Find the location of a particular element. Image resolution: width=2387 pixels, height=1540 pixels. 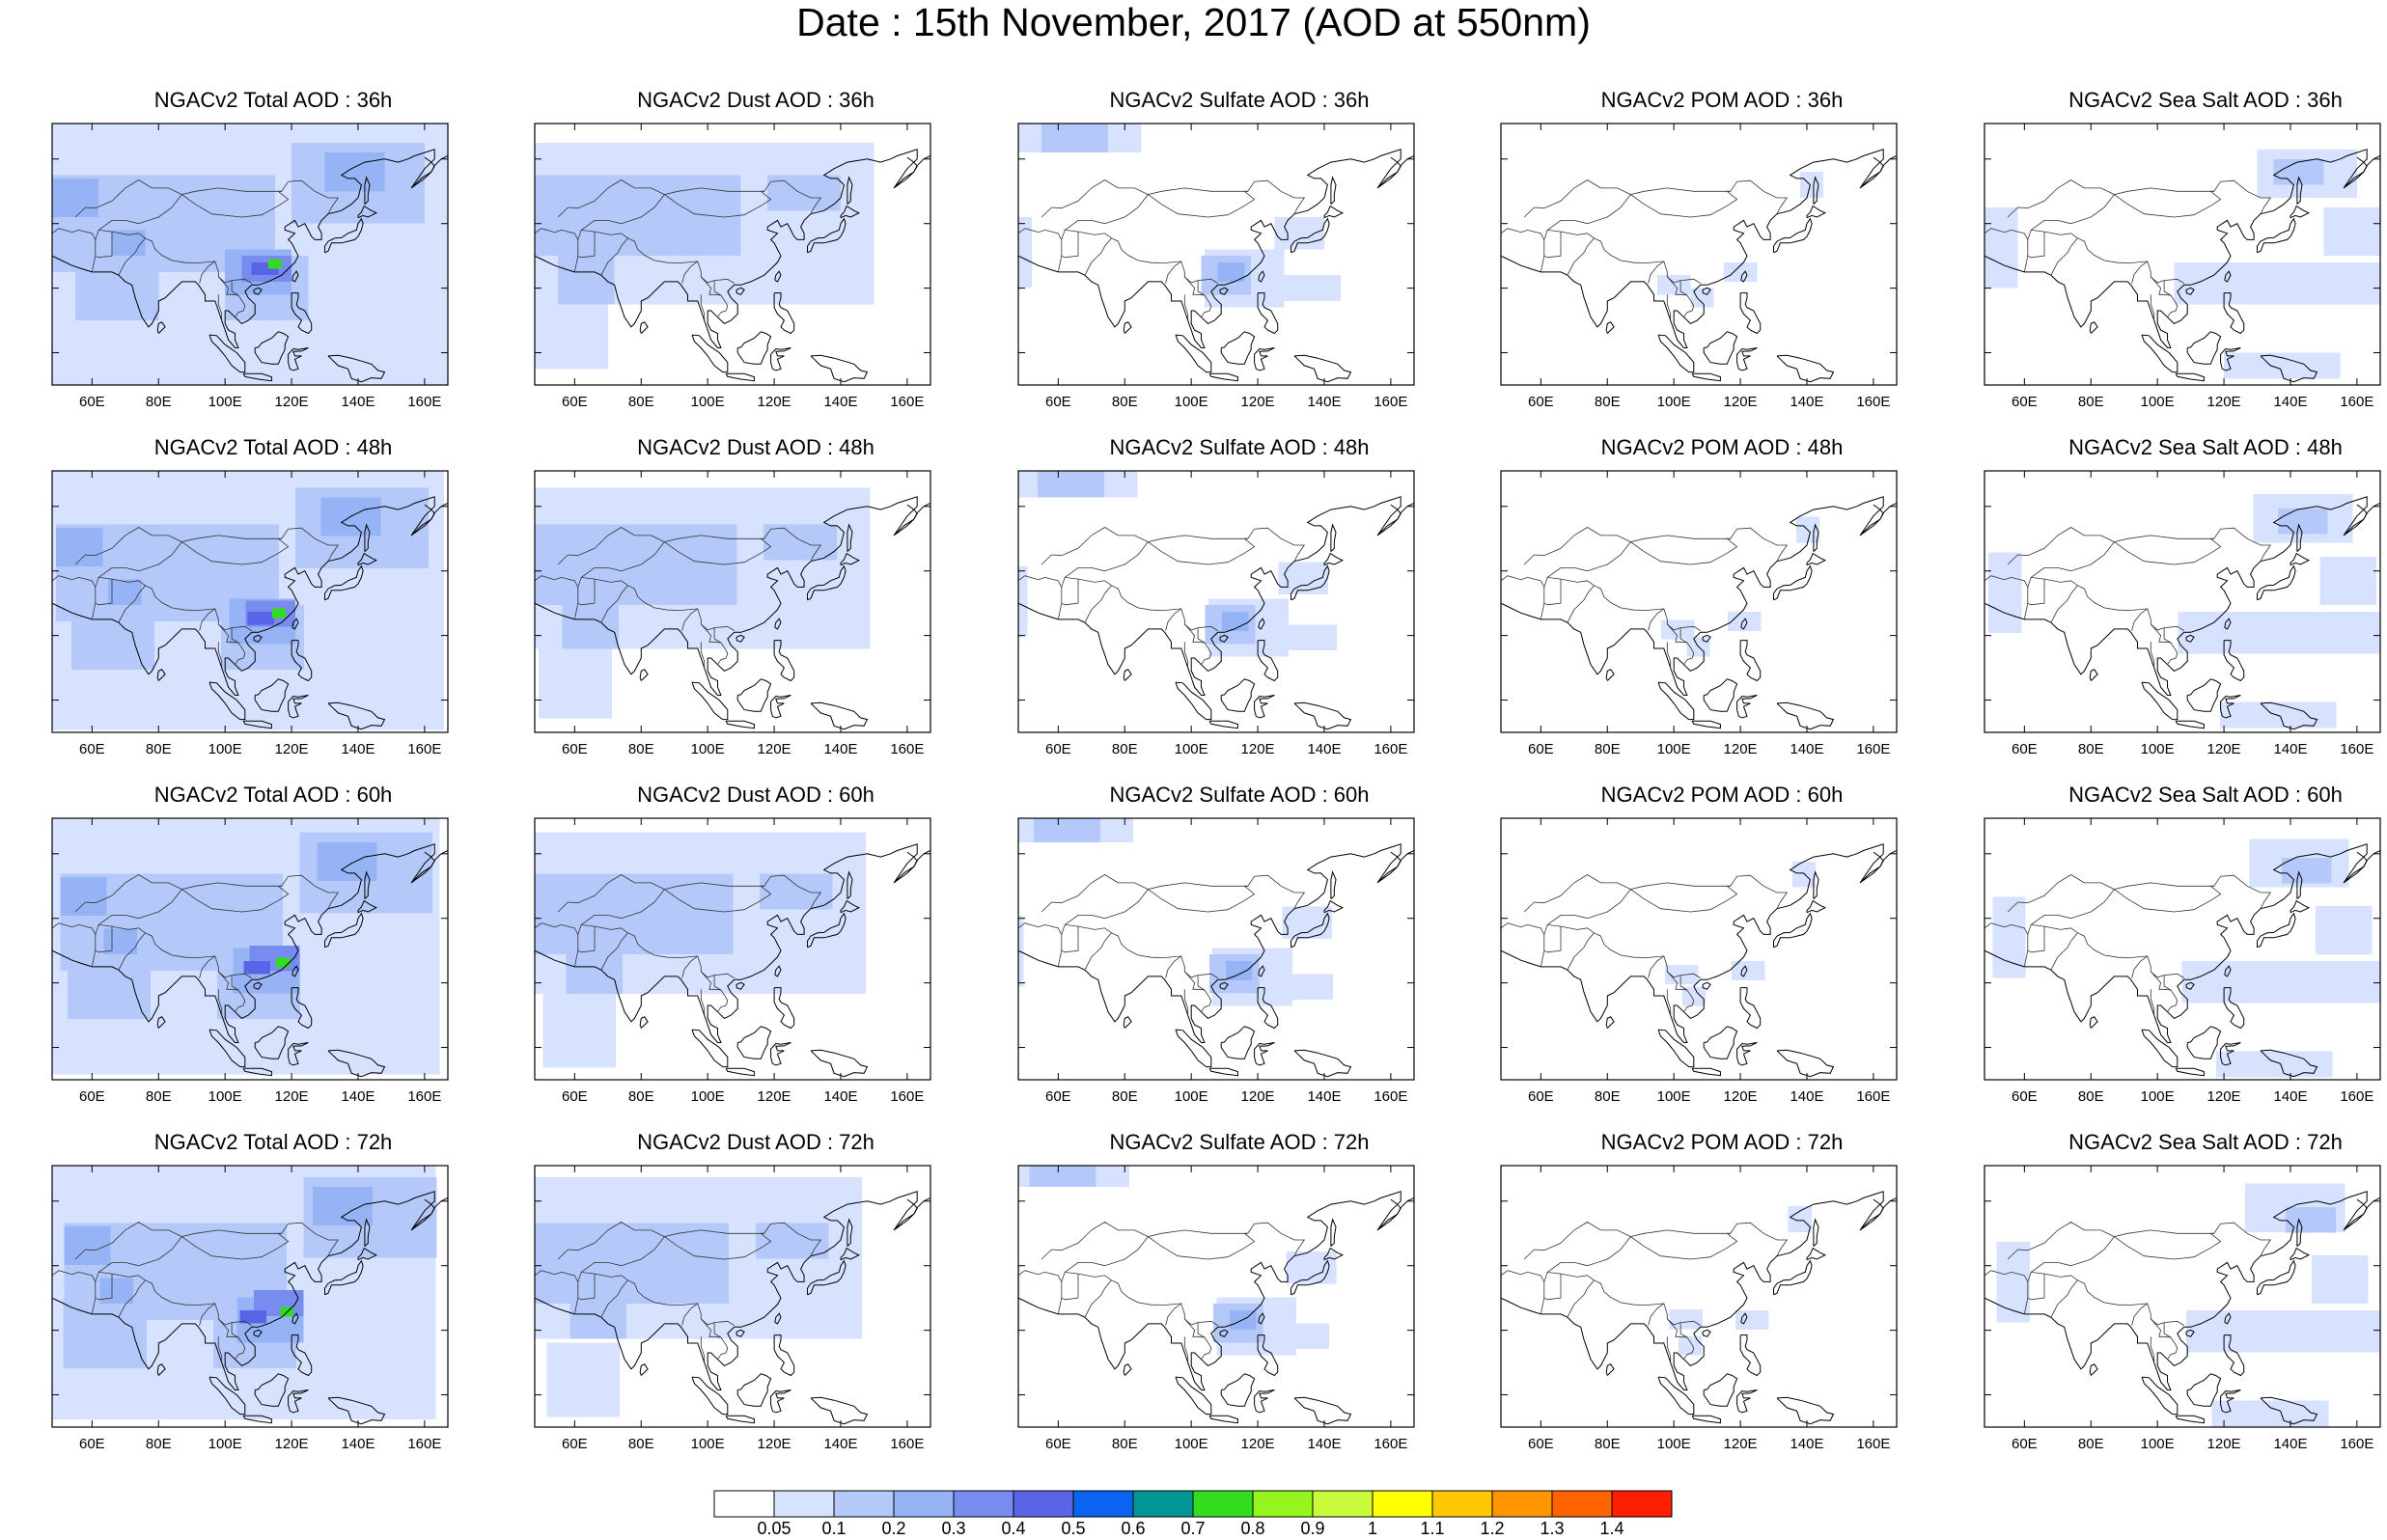

colorbar-label: 1.4 is located at coordinates (1611, 1528).